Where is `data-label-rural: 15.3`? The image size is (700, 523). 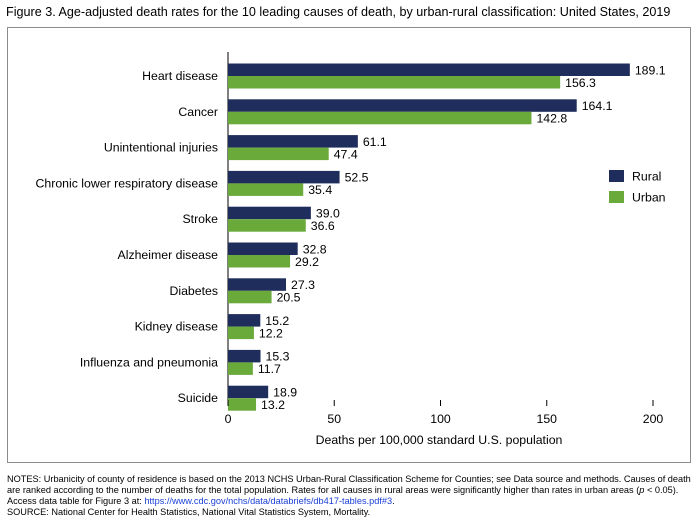 data-label-rural: 15.3 is located at coordinates (278, 357).